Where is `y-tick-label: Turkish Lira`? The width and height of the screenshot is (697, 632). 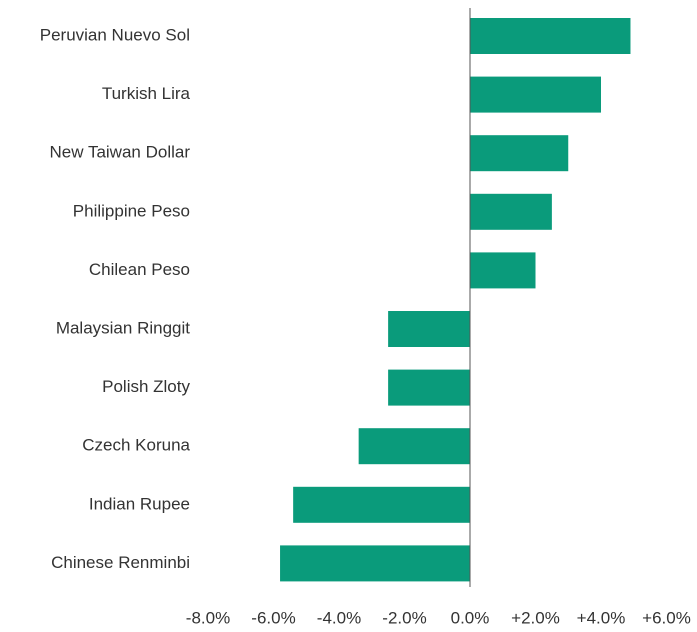
y-tick-label: Turkish Lira is located at coordinates (146, 93).